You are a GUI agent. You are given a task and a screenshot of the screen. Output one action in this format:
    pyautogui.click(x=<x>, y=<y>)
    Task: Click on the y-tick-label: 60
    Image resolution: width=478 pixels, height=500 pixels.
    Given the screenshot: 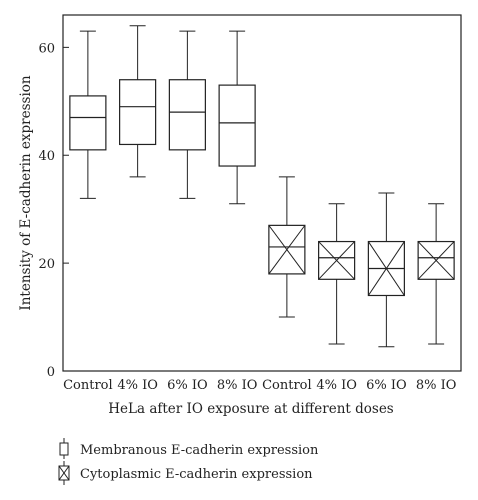 What is the action you would take?
    pyautogui.click(x=46, y=48)
    